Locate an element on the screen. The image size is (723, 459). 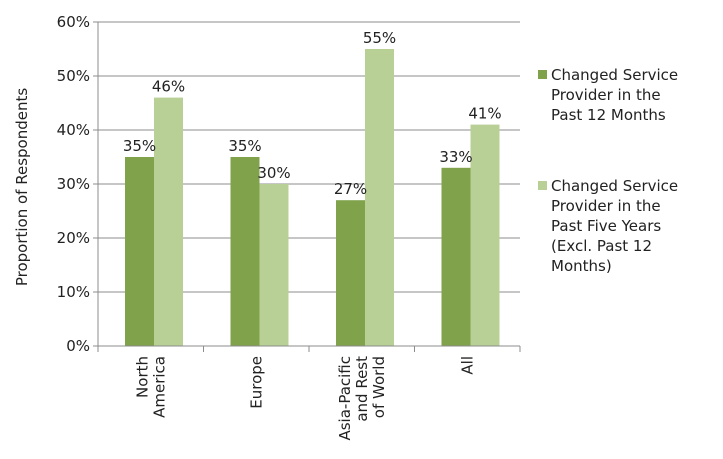
category-label-line: Asia-Pacific is located at coordinates (345, 398).